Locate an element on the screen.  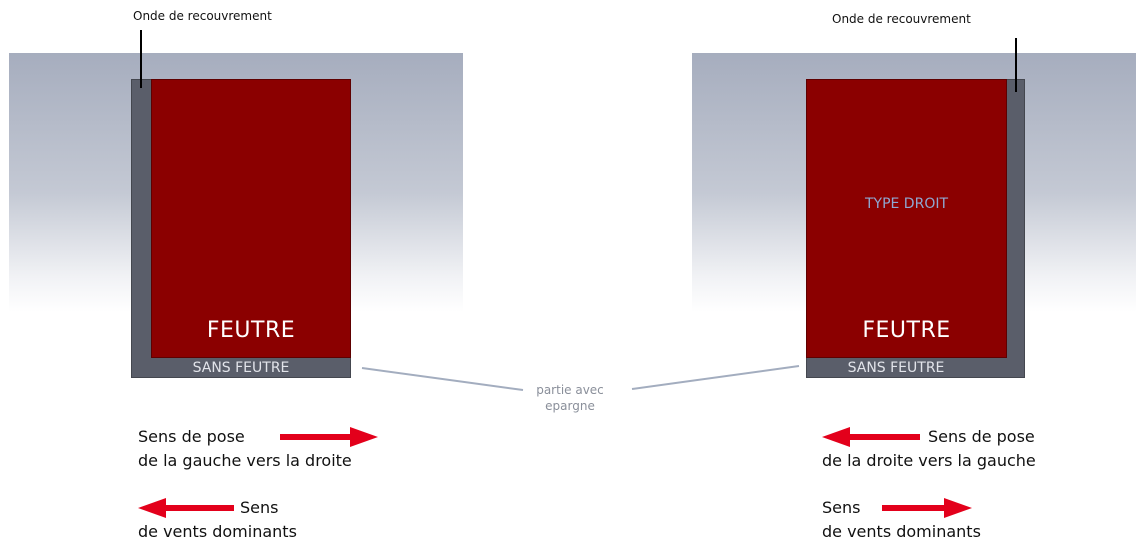
left-no-felt-label: SANS FEUTRE is located at coordinates (241, 368).